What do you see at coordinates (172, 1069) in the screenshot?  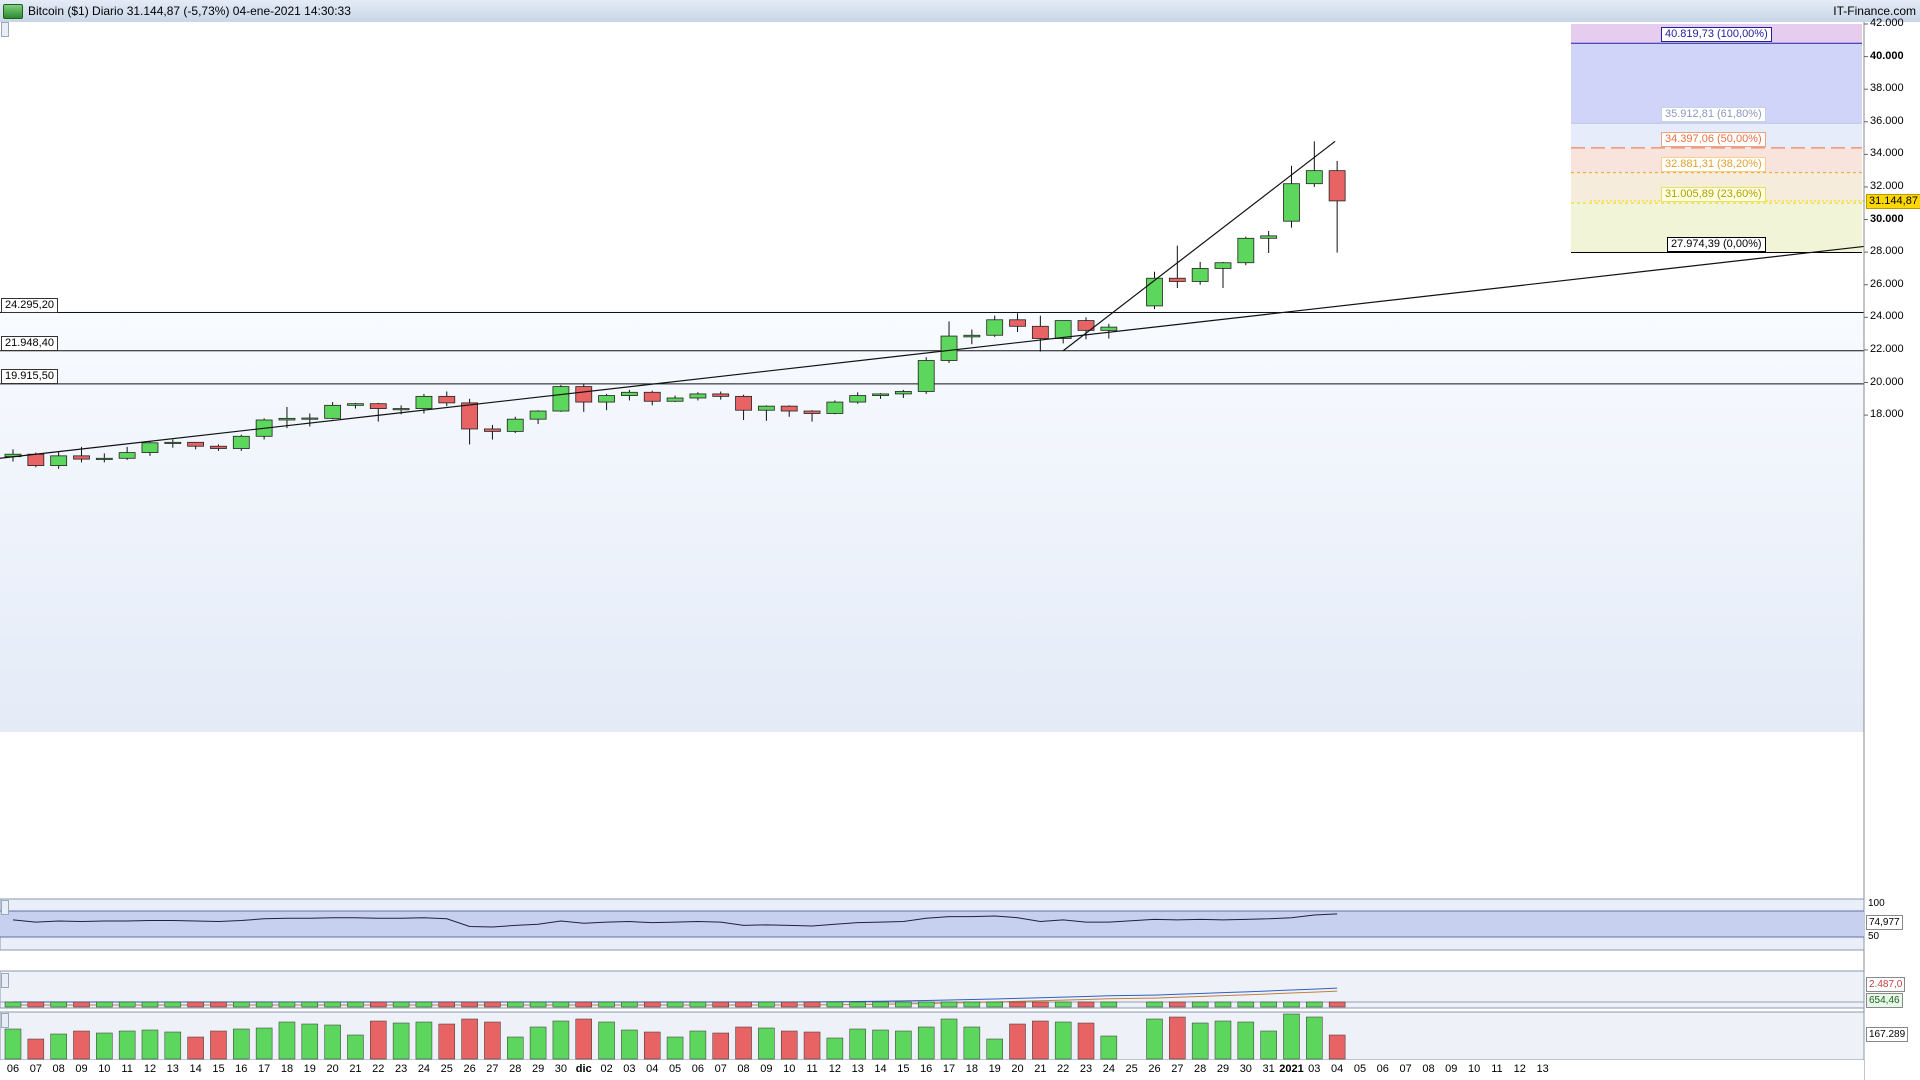 I see `x-tick-label: 13` at bounding box center [172, 1069].